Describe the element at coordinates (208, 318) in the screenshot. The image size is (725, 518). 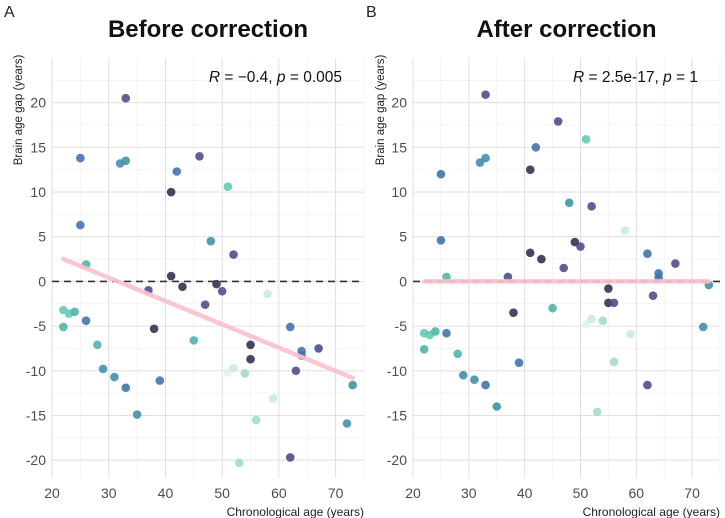
I see `regression-line` at that location.